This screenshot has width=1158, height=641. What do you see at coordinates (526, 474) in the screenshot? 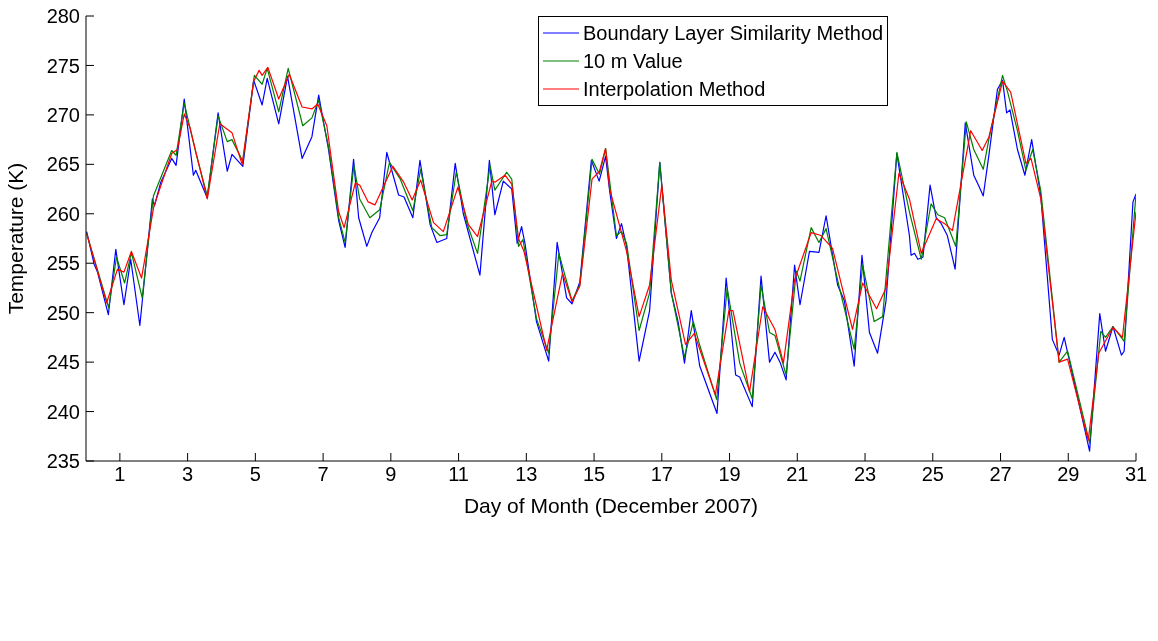
I see `x-tick-label: 13` at bounding box center [526, 474].